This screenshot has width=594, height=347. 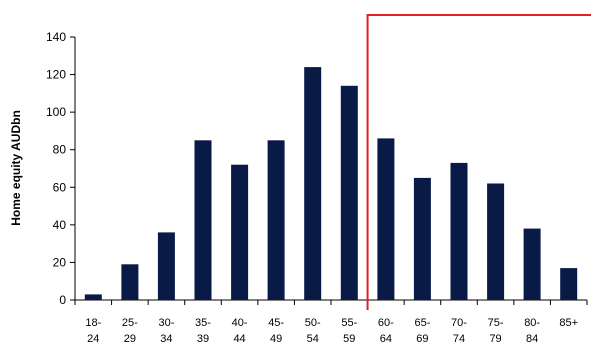 I want to click on x-tick-label: 40-, so click(x=240, y=323).